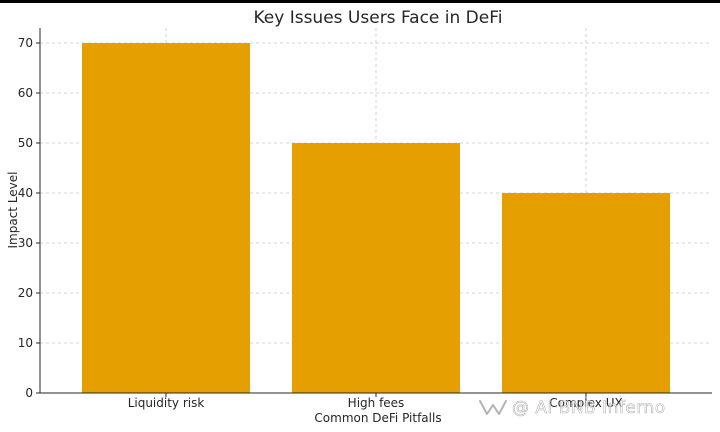  I want to click on y-tick-label: 50, so click(25, 143).